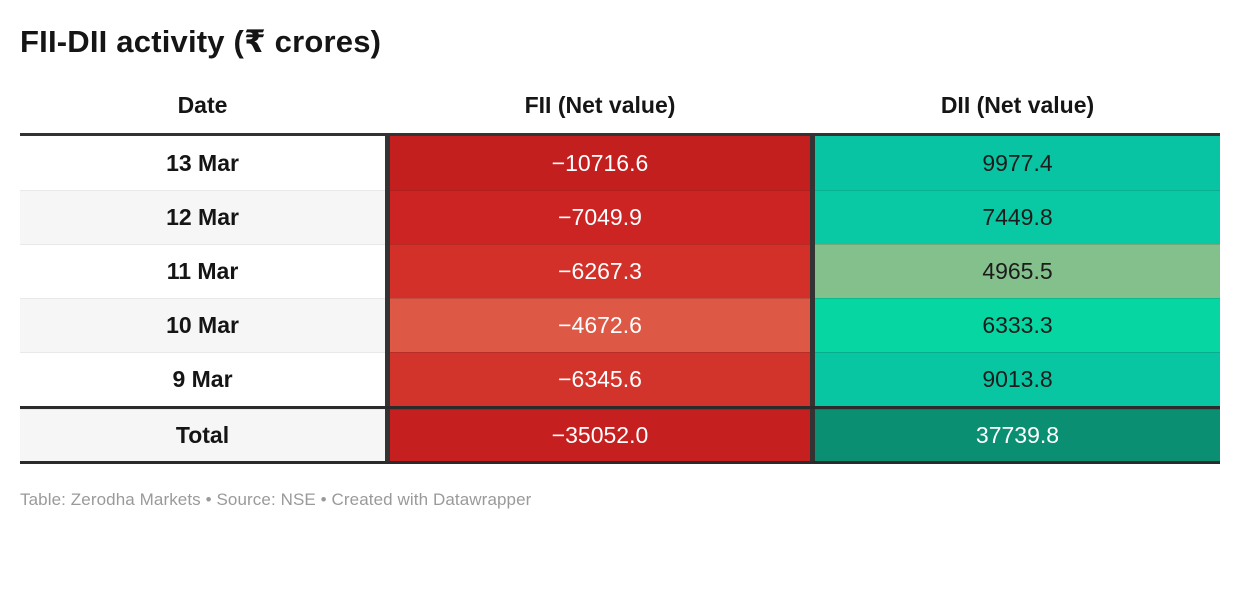 The height and width of the screenshot is (596, 1240). Describe the element at coordinates (202, 163) in the screenshot. I see `date-cell: 13 Mar` at that location.